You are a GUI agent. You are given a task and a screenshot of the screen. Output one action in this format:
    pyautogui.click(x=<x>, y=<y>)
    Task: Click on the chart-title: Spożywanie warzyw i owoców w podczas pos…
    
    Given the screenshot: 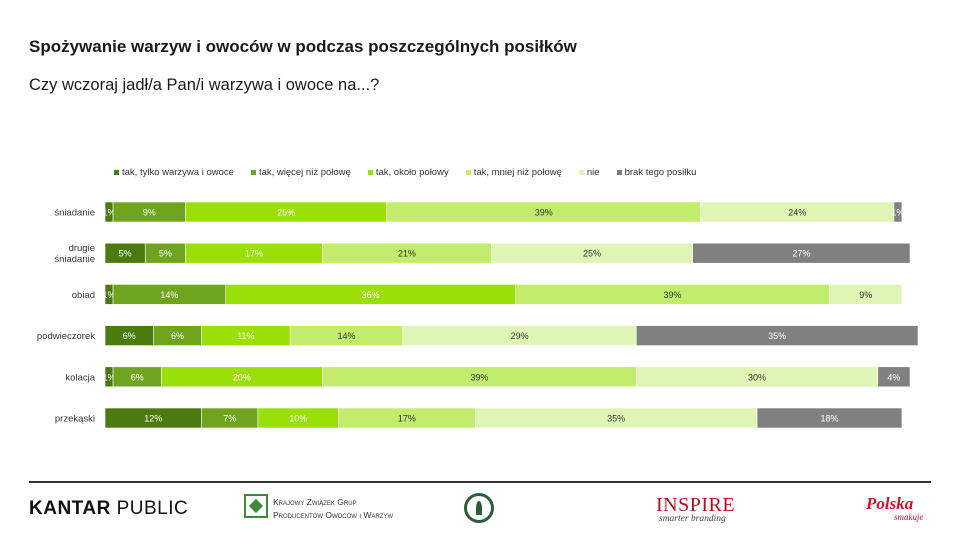 What is the action you would take?
    pyautogui.click(x=303, y=46)
    